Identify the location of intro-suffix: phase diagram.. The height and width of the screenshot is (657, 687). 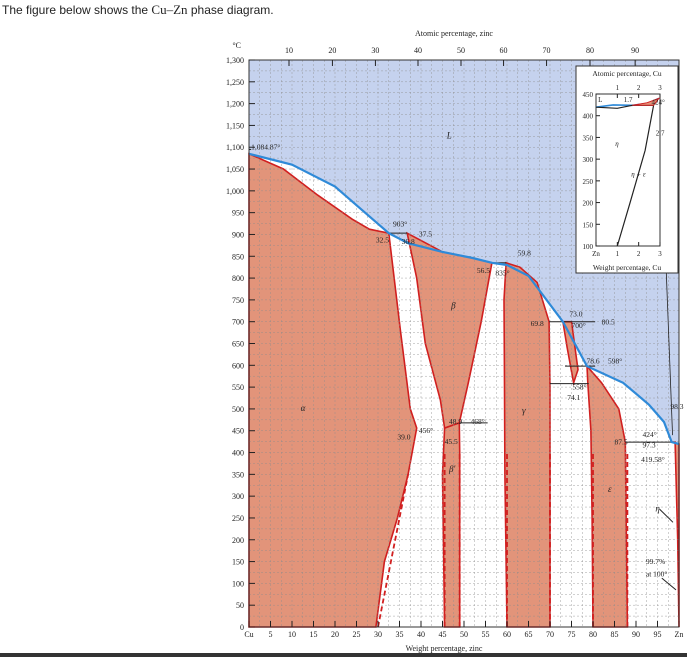
(230, 10).